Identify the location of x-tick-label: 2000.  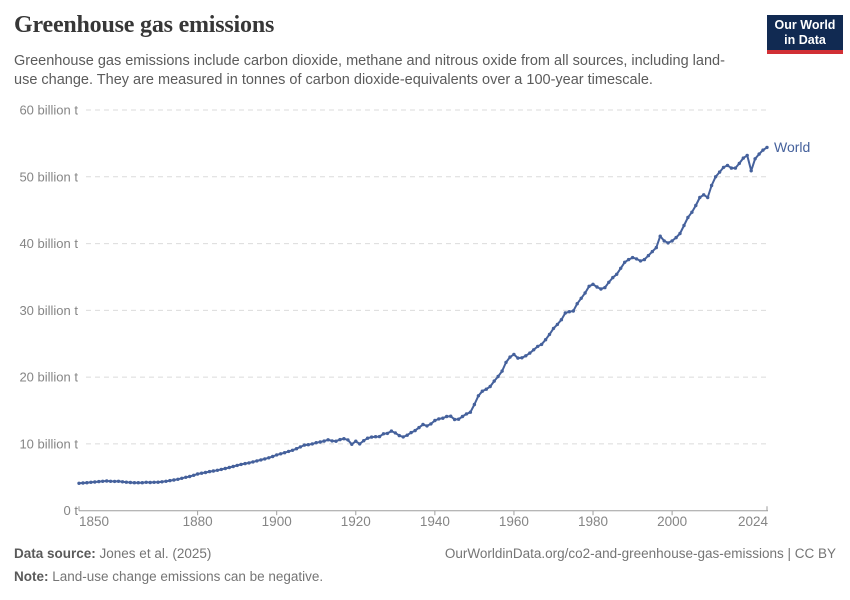
(672, 521).